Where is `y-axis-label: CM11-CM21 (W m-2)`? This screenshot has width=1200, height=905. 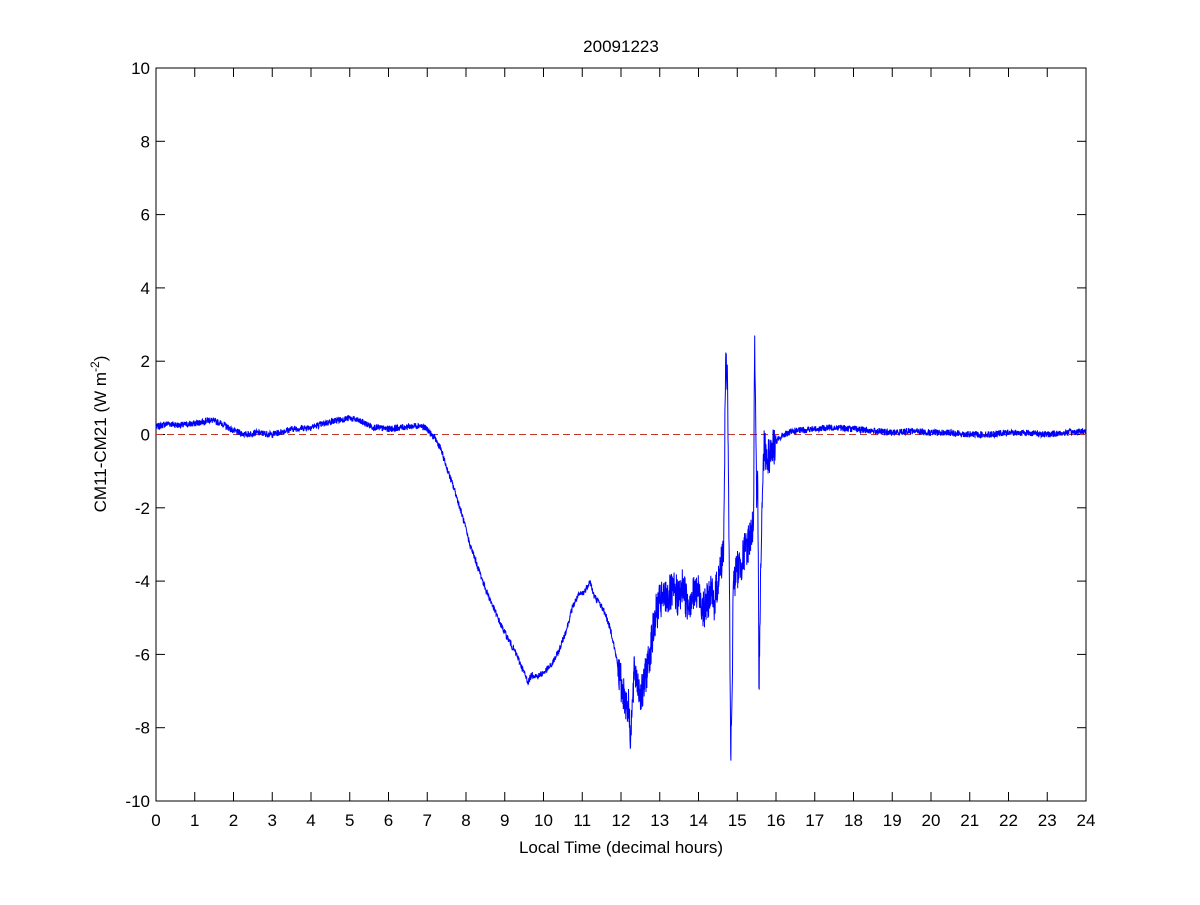
y-axis-label: CM11-CM21 (W m-2) is located at coordinates (99, 434).